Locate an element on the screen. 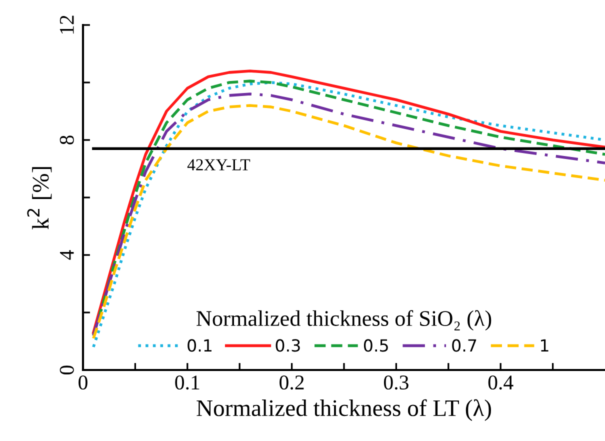 The width and height of the screenshot is (605, 441). y-axis-title: k$^{2}$ [%] is located at coordinates (39, 198).